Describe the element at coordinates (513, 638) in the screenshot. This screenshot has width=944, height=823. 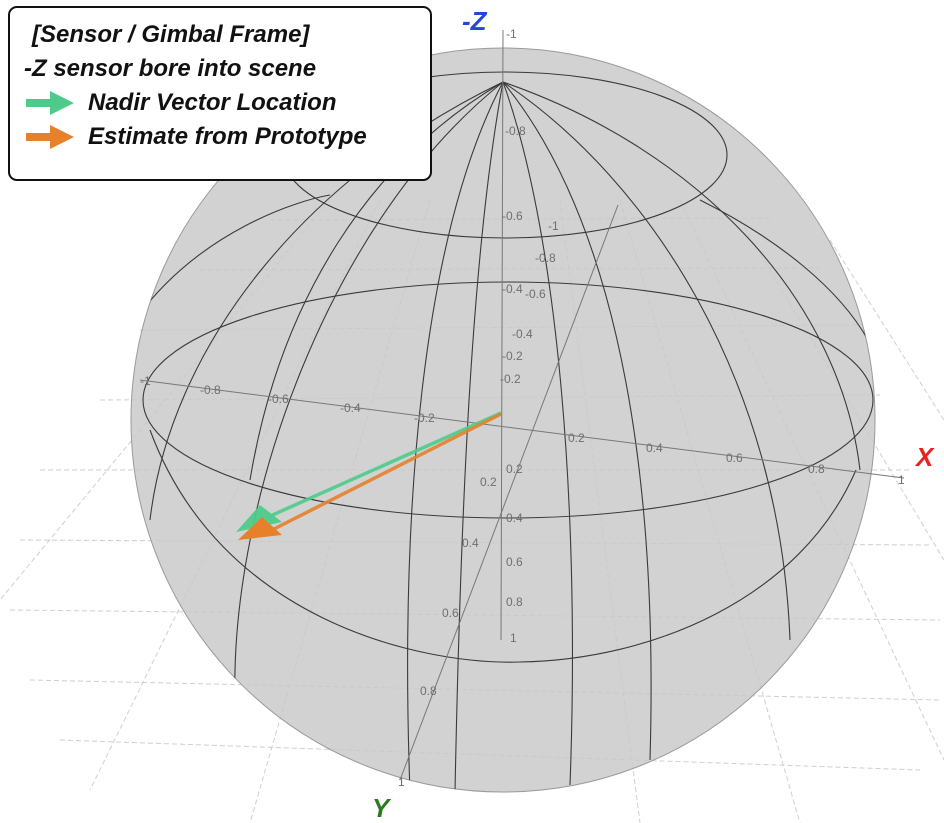
I see `z-tick: 1` at that location.